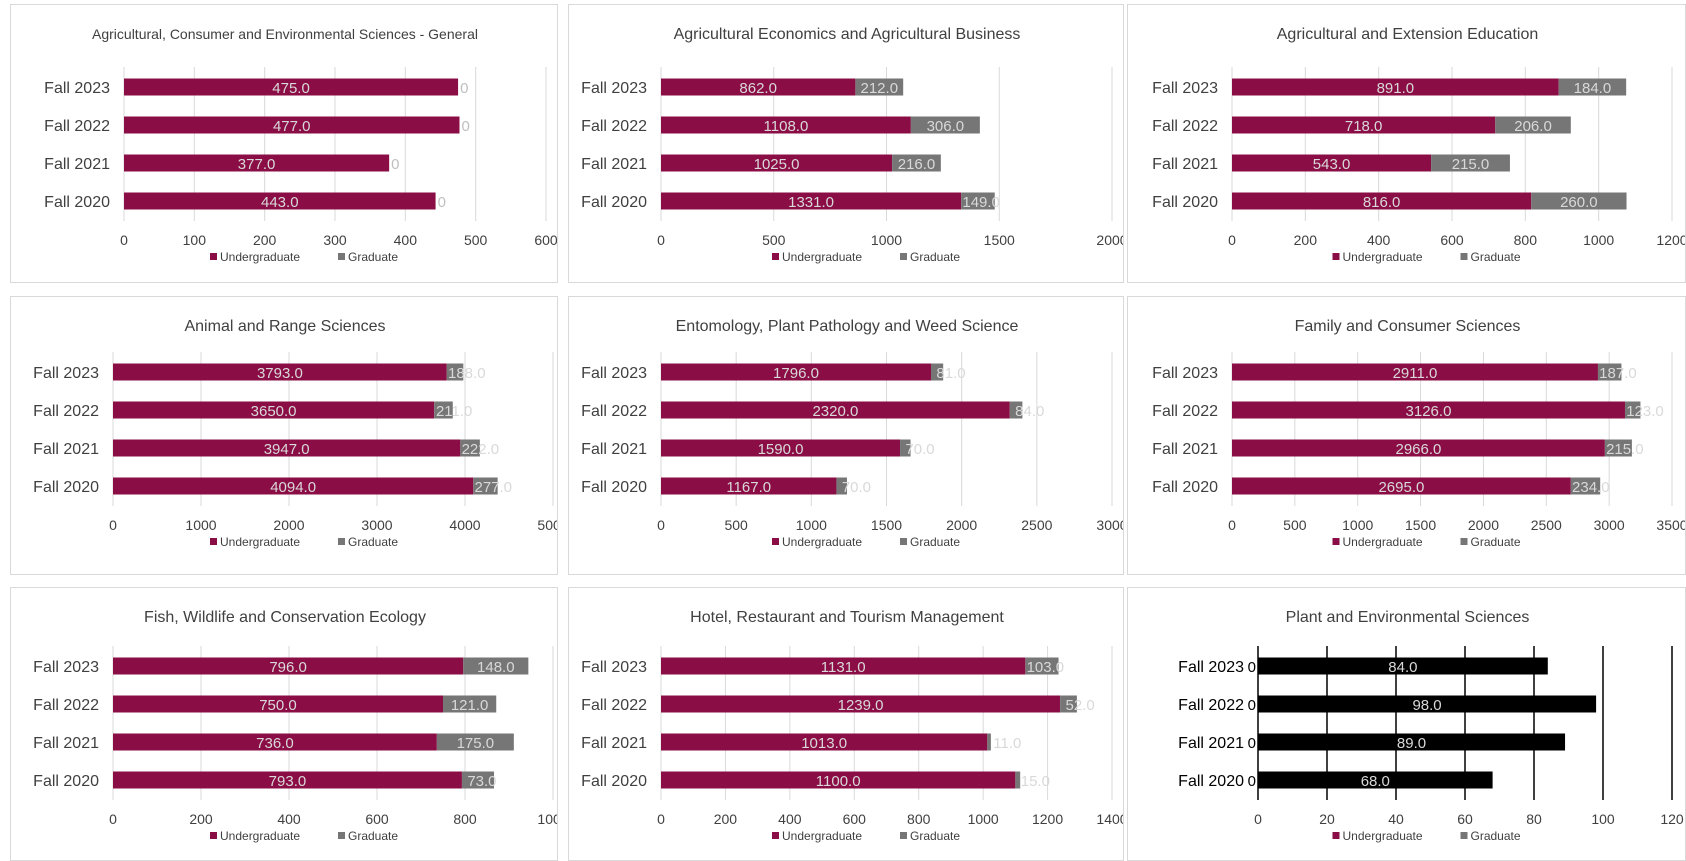 The height and width of the screenshot is (861, 1686). What do you see at coordinates (1625, 449) in the screenshot?
I see `graduate-value-label: 215.0` at bounding box center [1625, 449].